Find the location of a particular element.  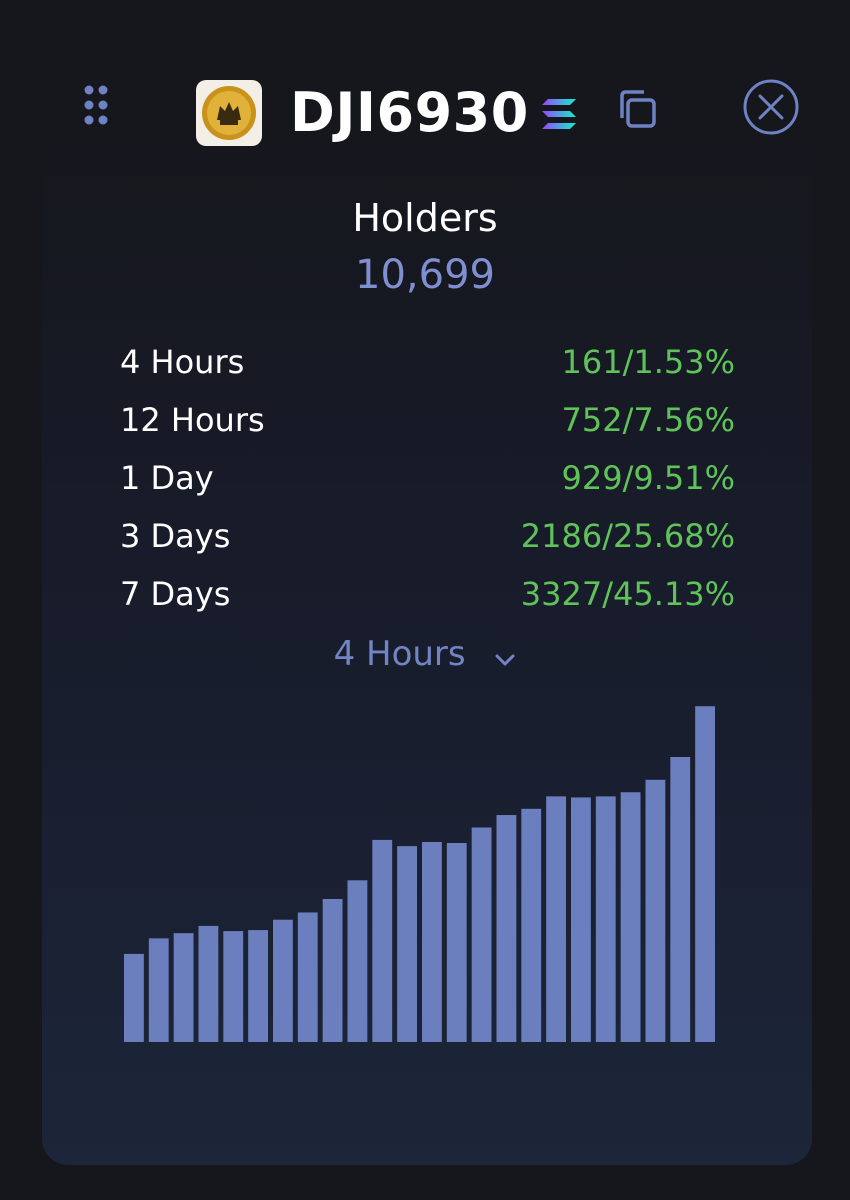

stat-label: 7 Days is located at coordinates (175, 594).